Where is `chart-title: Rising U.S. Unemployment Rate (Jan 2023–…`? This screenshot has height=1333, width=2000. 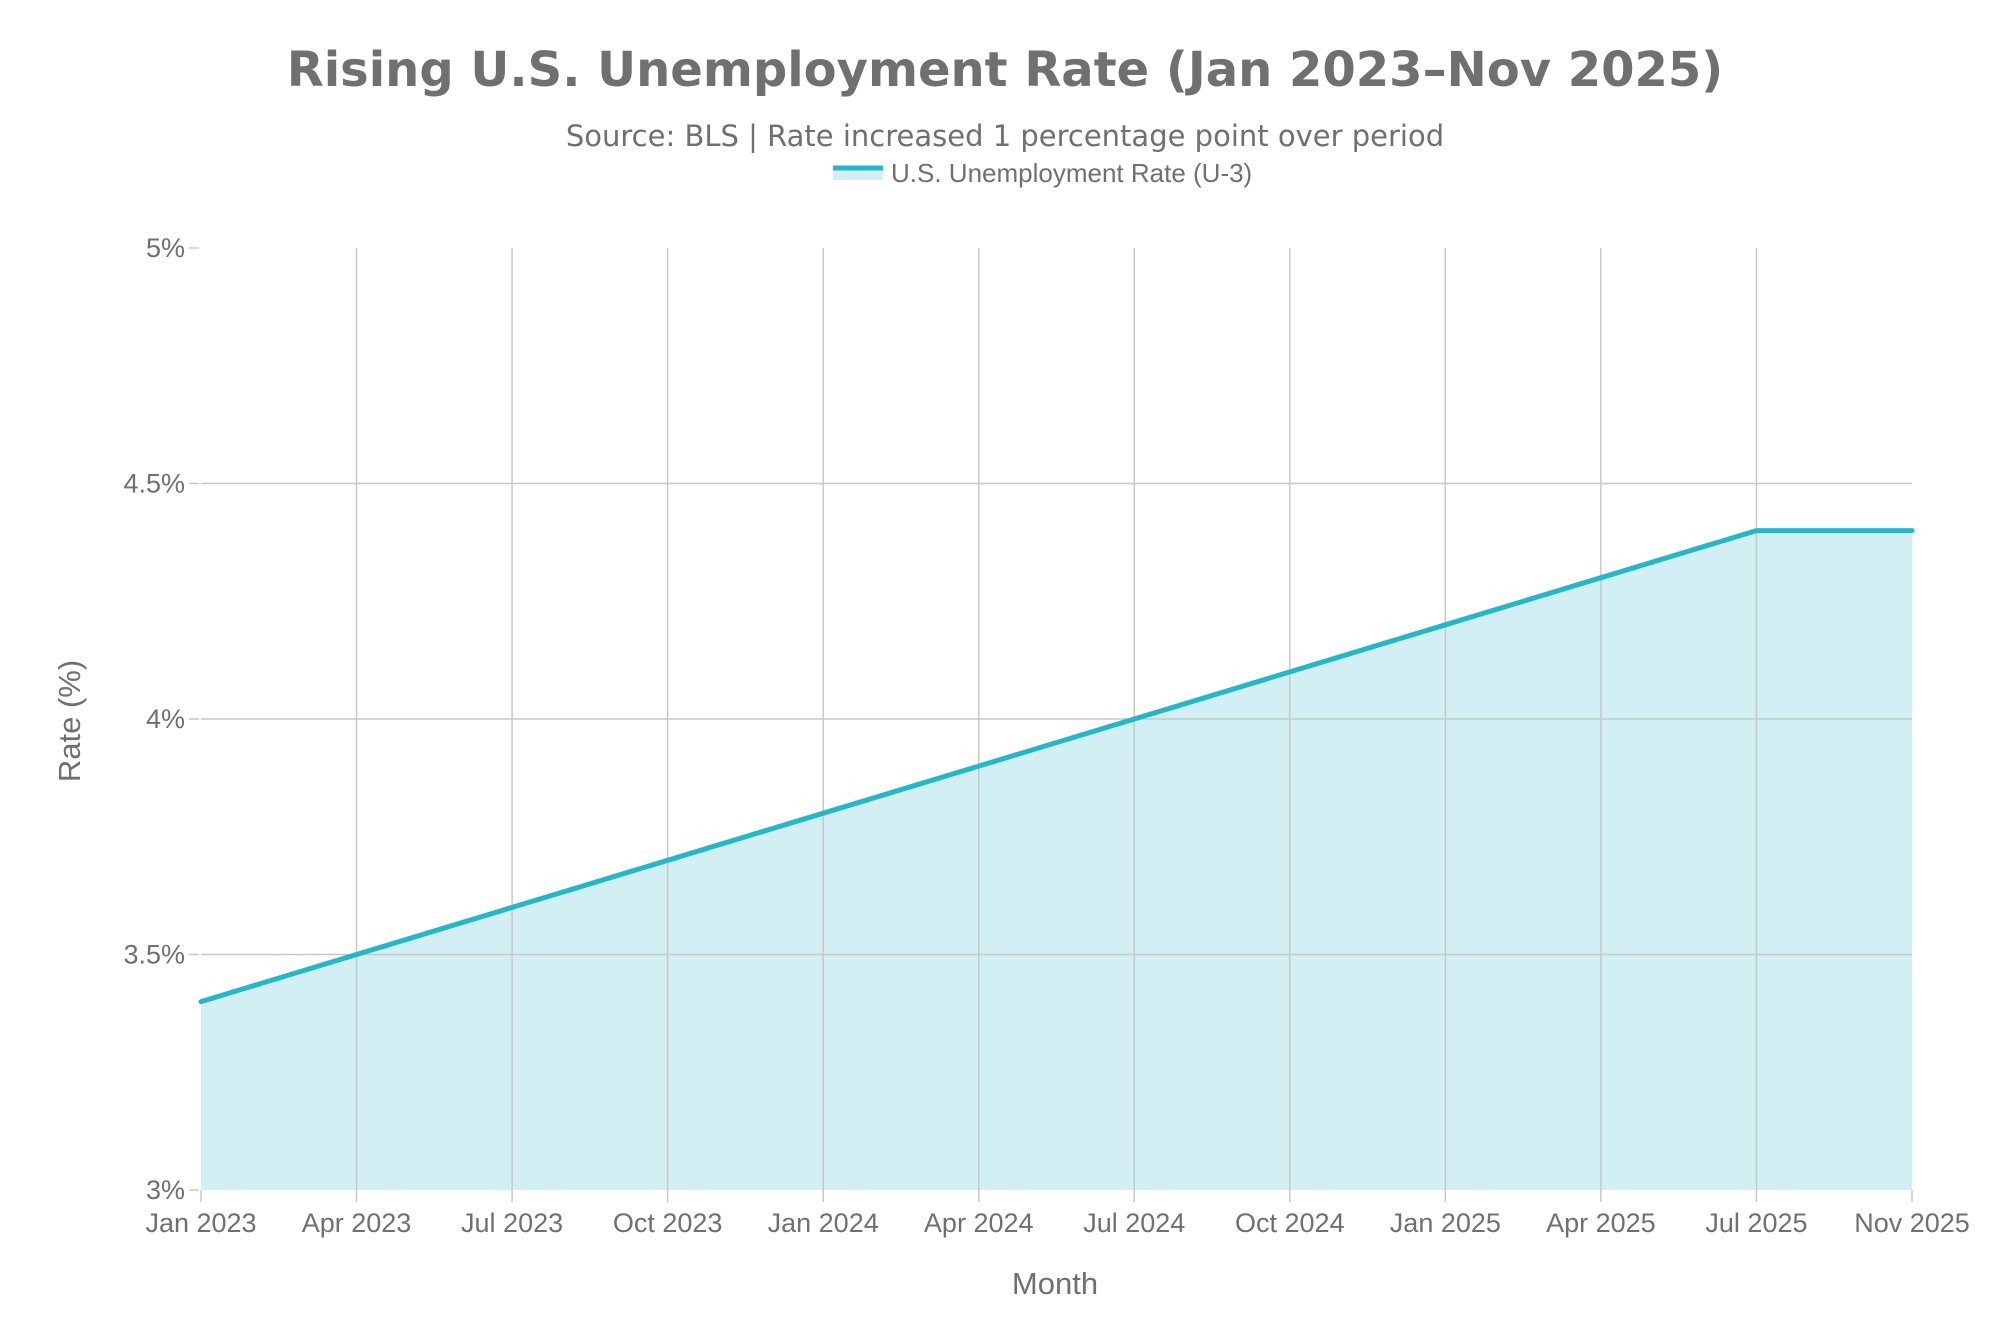 chart-title: Rising U.S. Unemployment Rate (Jan 2023–… is located at coordinates (1005, 70).